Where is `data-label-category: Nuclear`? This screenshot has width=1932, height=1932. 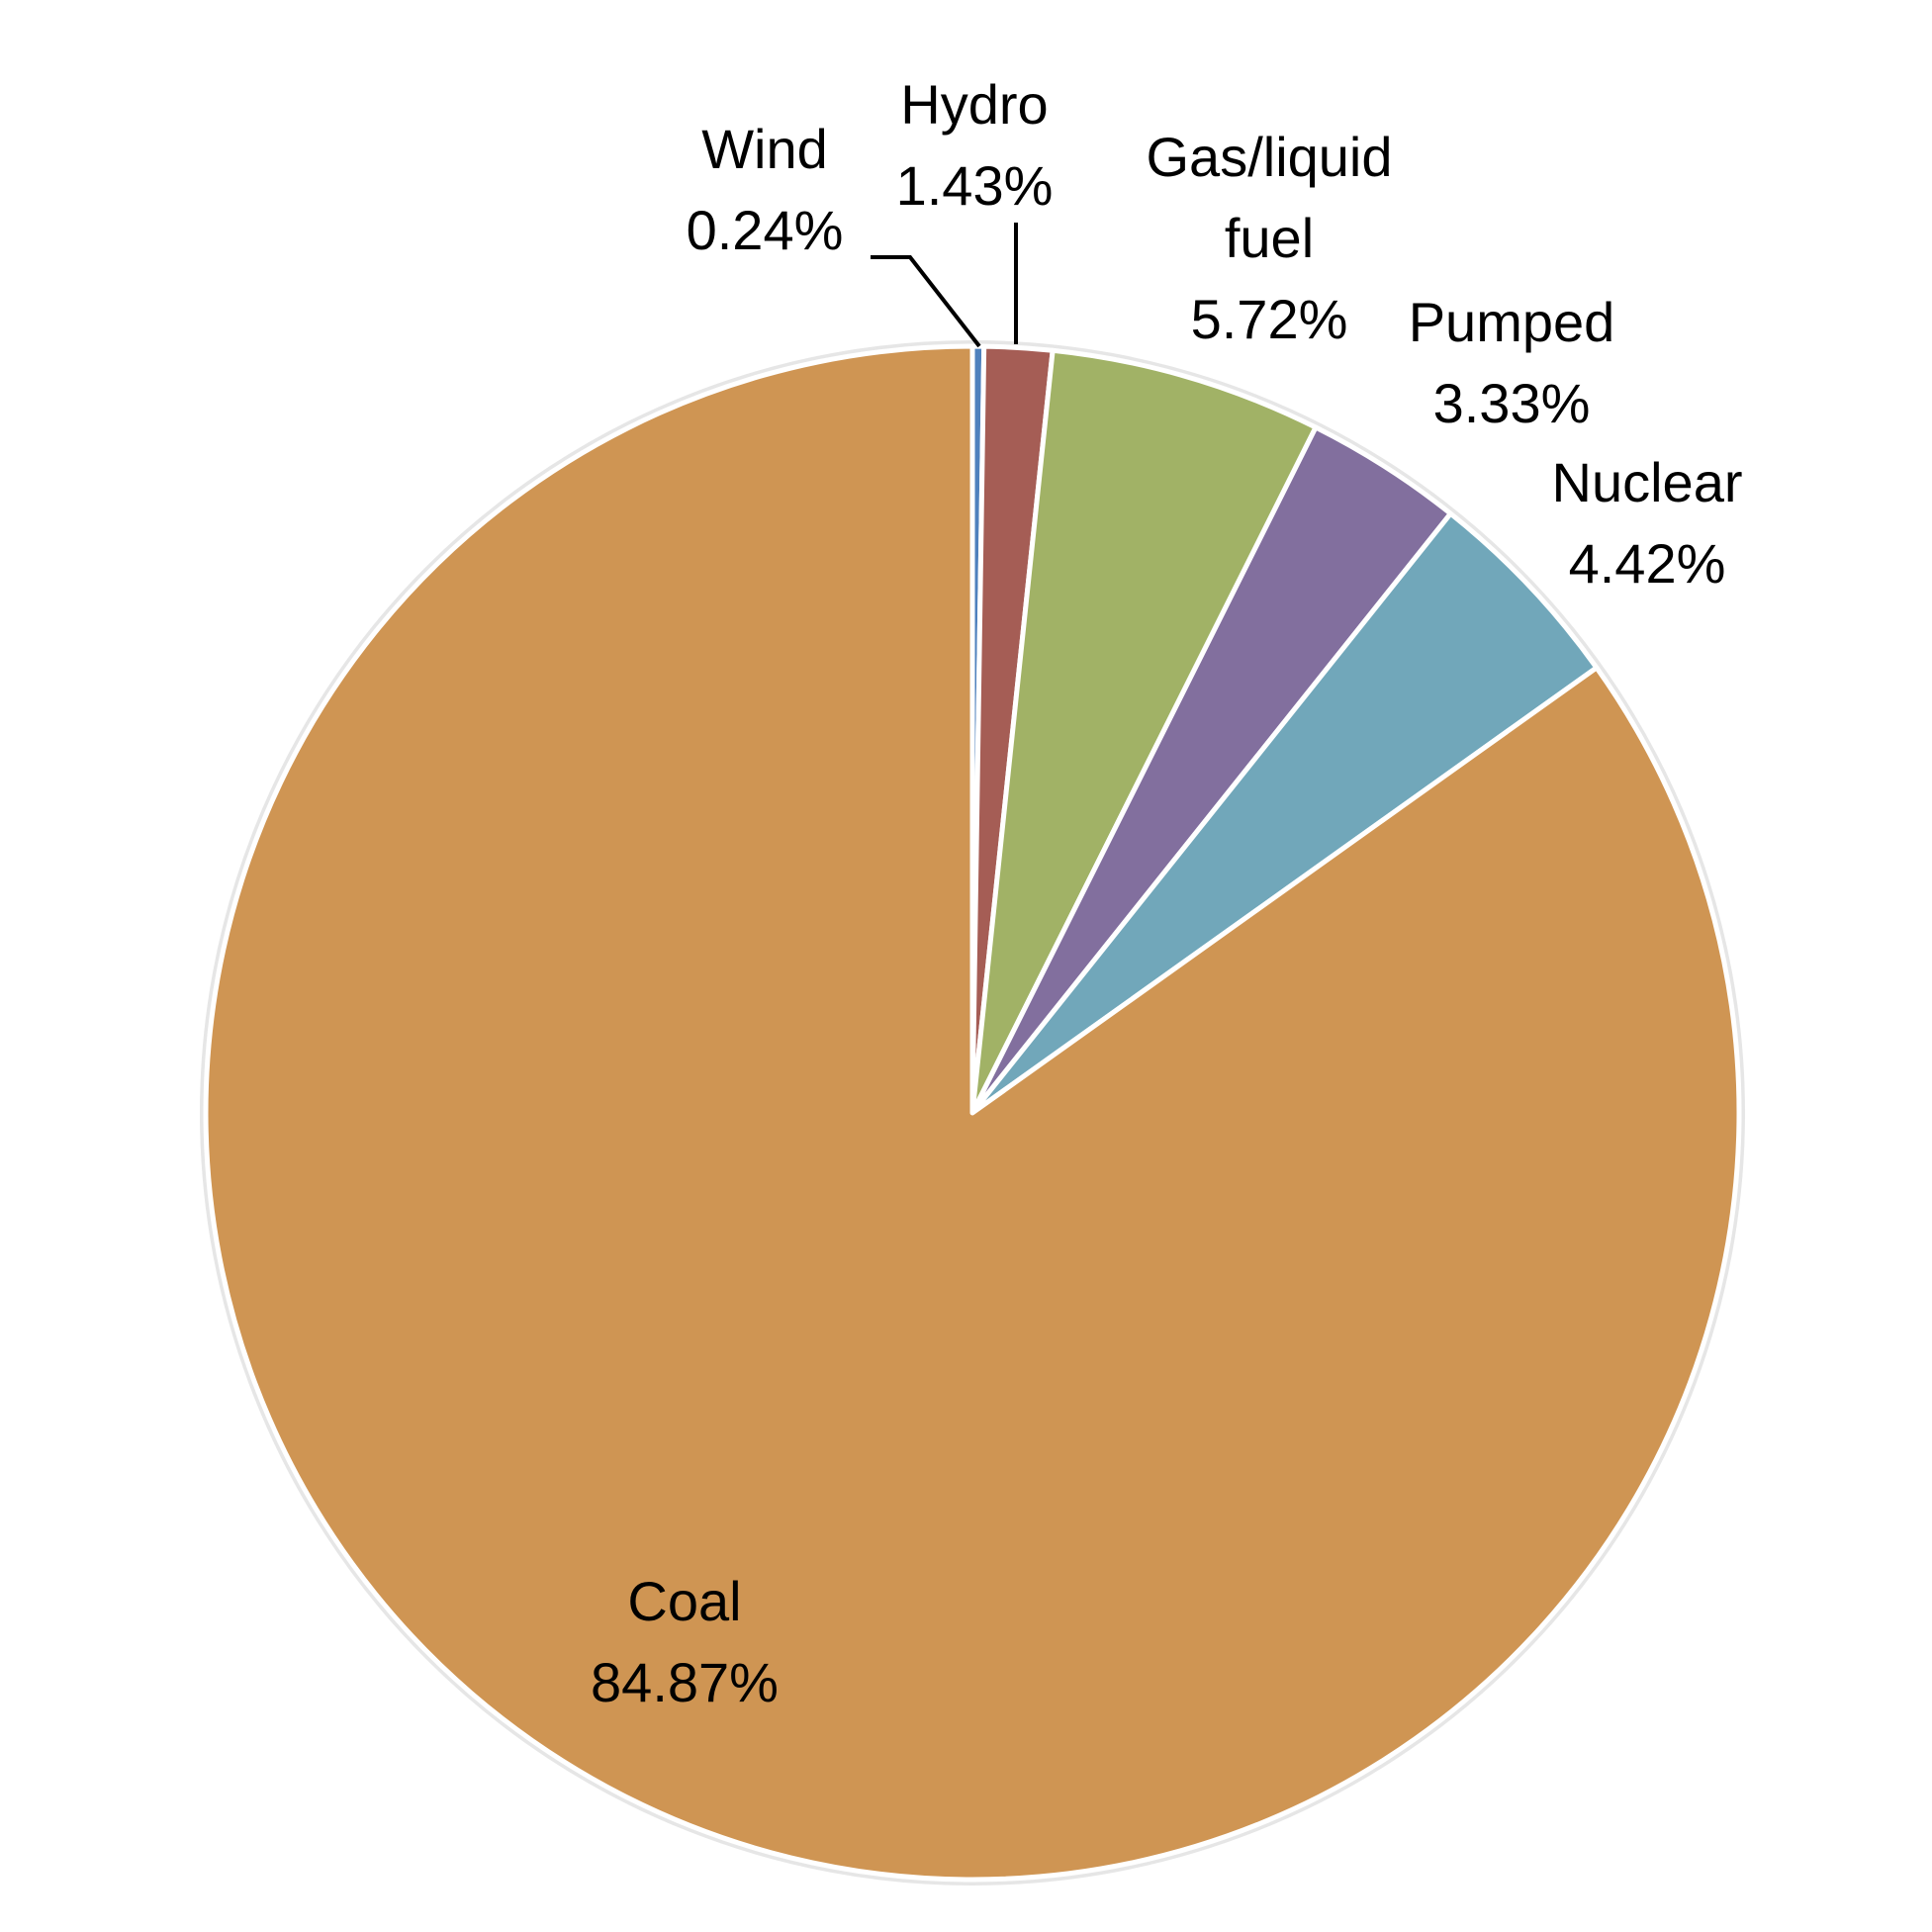 data-label-category: Nuclear is located at coordinates (1647, 482).